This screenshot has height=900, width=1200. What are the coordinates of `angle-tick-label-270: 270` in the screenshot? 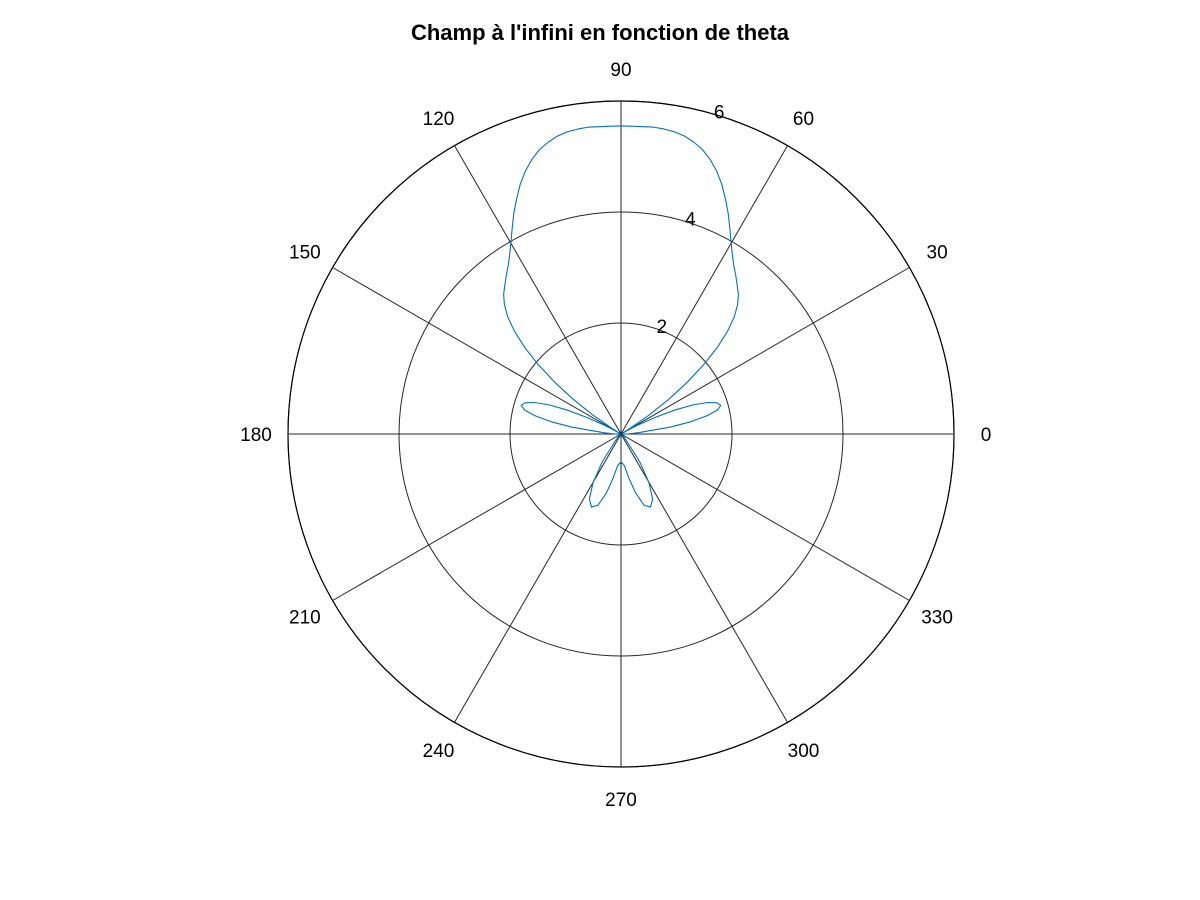 It's located at (621, 800).